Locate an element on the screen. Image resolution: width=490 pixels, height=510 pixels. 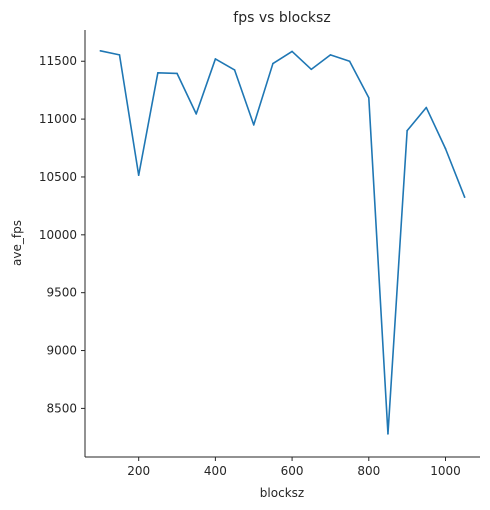
x-tick-label: 1000 is located at coordinates (445, 471).